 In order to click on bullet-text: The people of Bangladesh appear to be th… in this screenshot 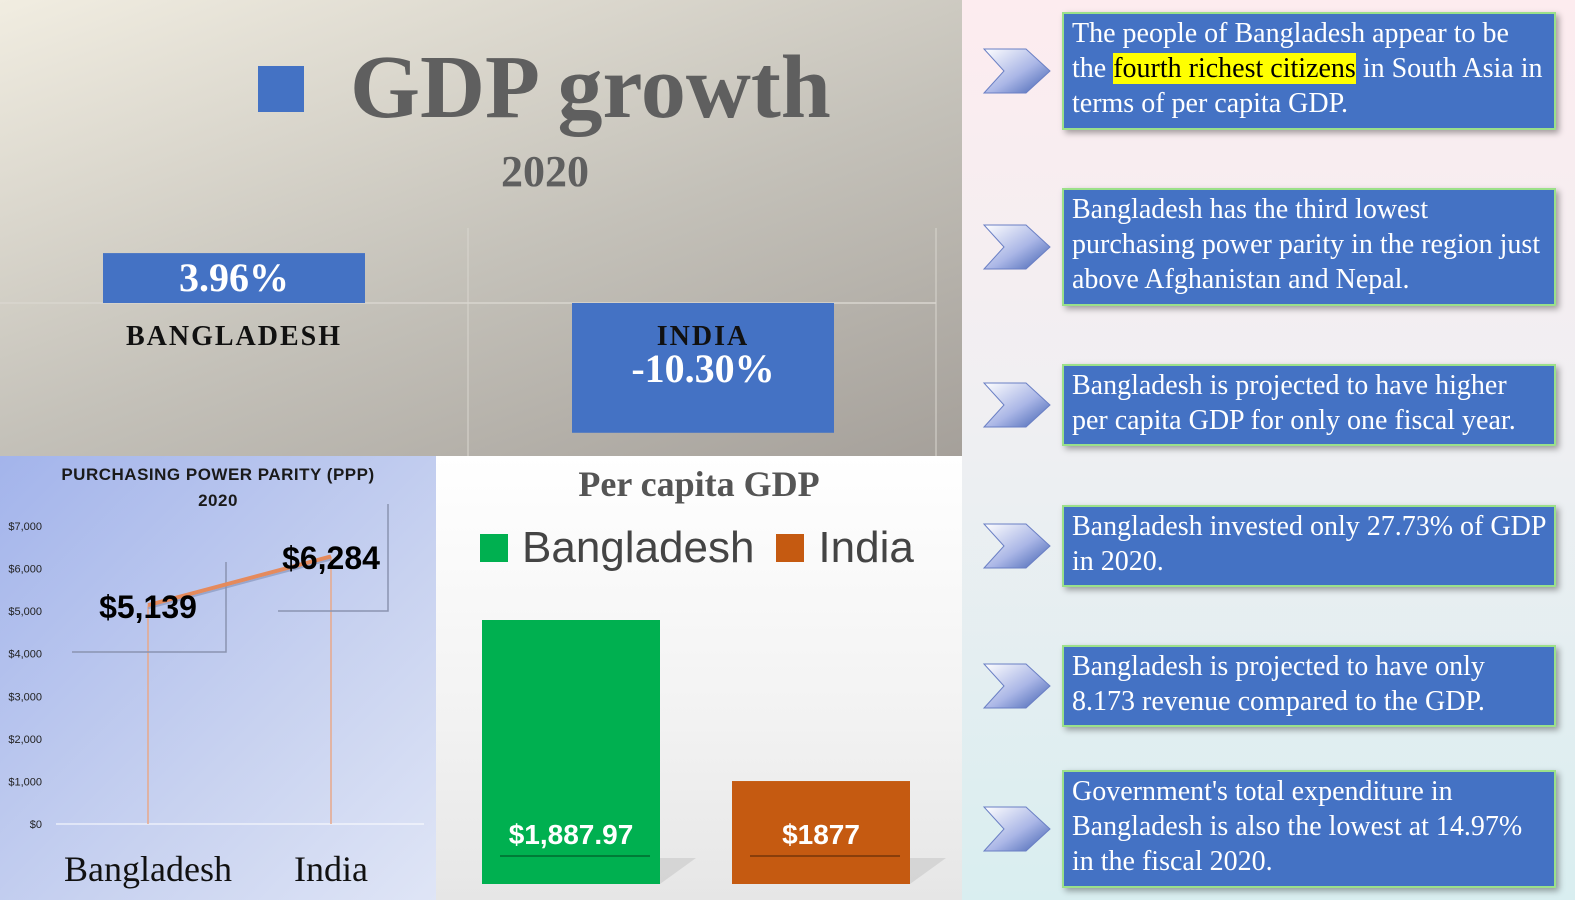, I will do `click(1290, 51)`.